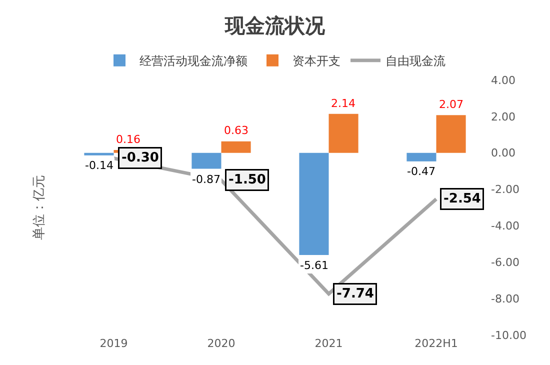 The height and width of the screenshot is (365, 550). Describe the element at coordinates (505, 226) in the screenshot. I see `y-tick-label: -4.00` at that location.